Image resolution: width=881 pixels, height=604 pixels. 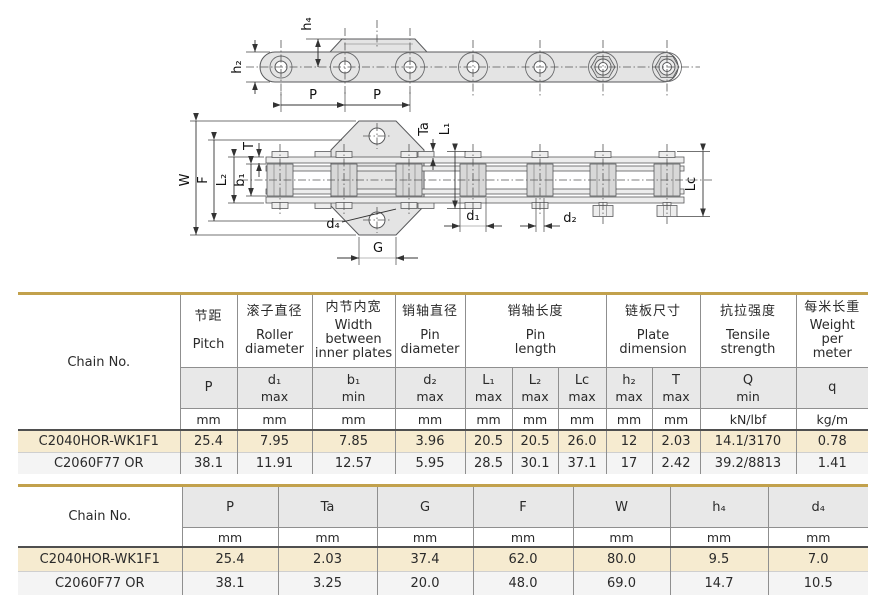 What do you see at coordinates (582, 388) in the screenshot?
I see `symbol-cell-lc: Lc max` at bounding box center [582, 388].